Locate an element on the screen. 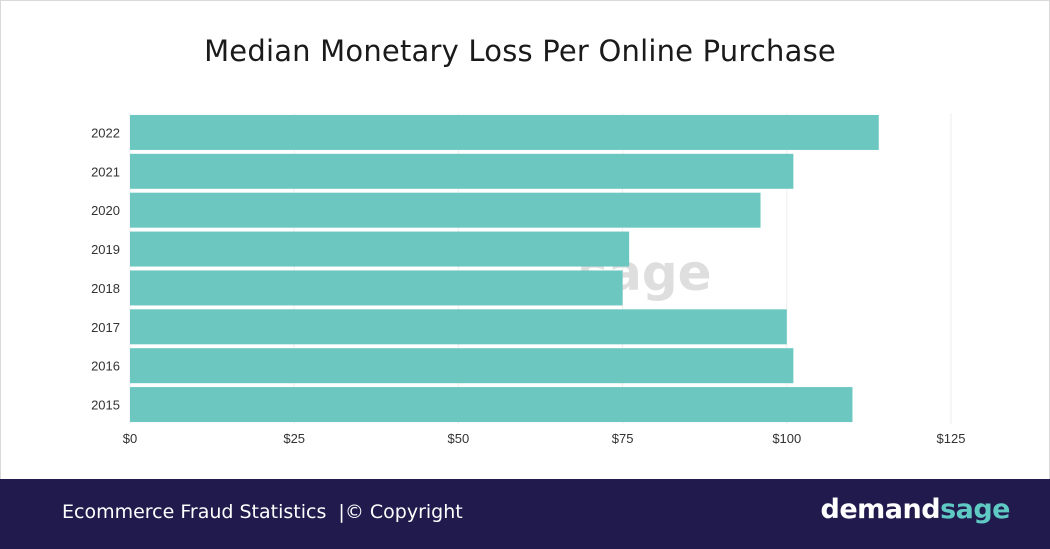 The width and height of the screenshot is (1050, 549). y-tick-label: 2018 is located at coordinates (105, 288).